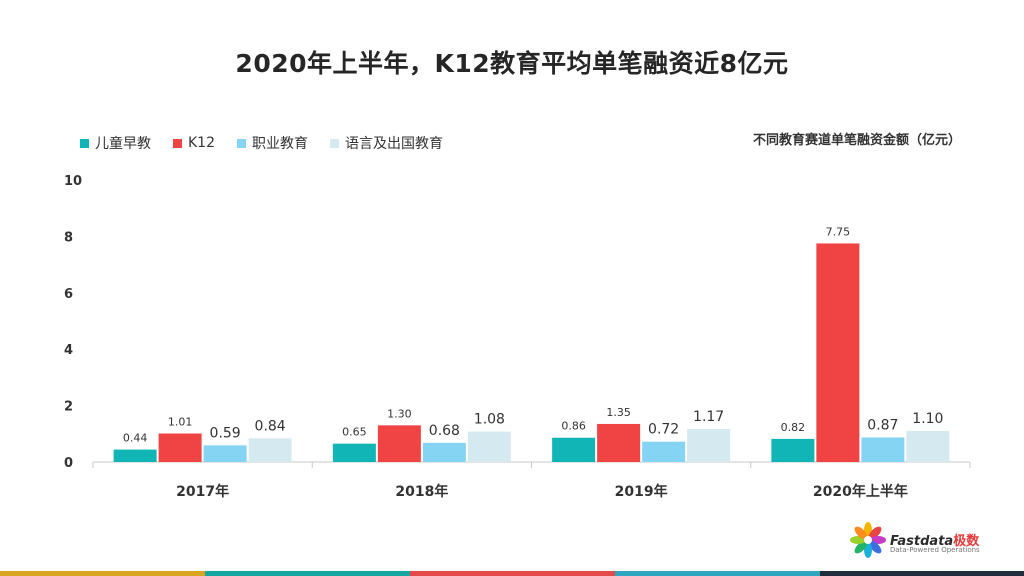 This screenshot has height=576, width=1024. What do you see at coordinates (927, 419) in the screenshot?
I see `data-label: 1.10` at bounding box center [927, 419].